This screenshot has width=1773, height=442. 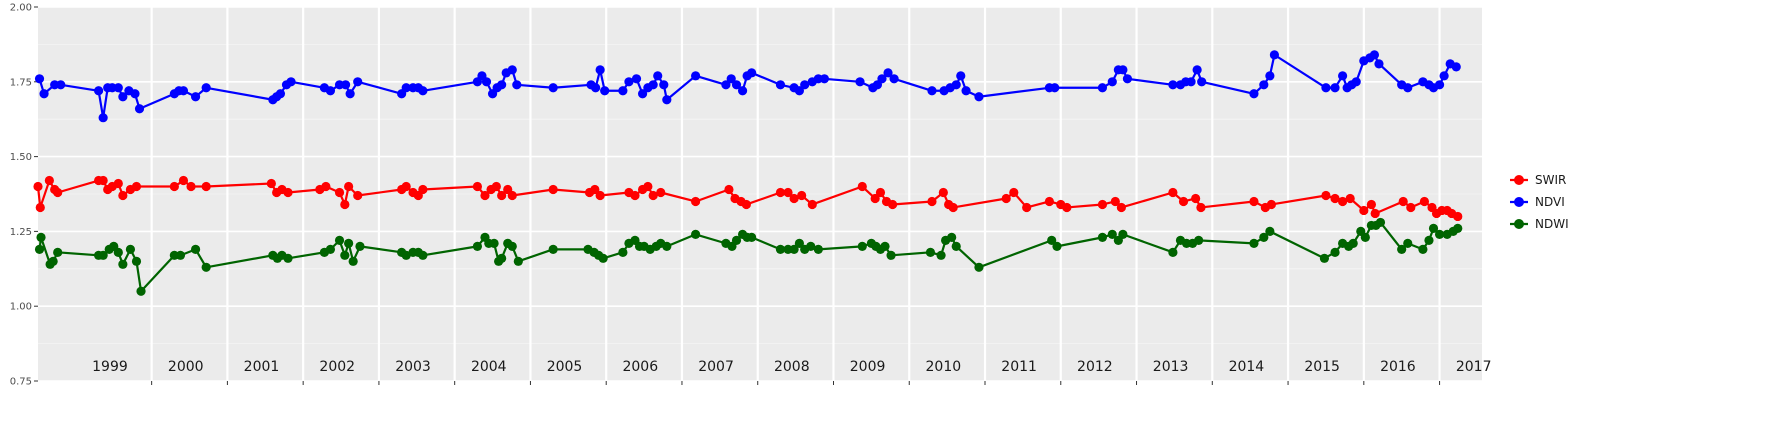 What do you see at coordinates (1552, 224) in the screenshot?
I see `legend-label-ndwi: NDWI` at bounding box center [1552, 224].